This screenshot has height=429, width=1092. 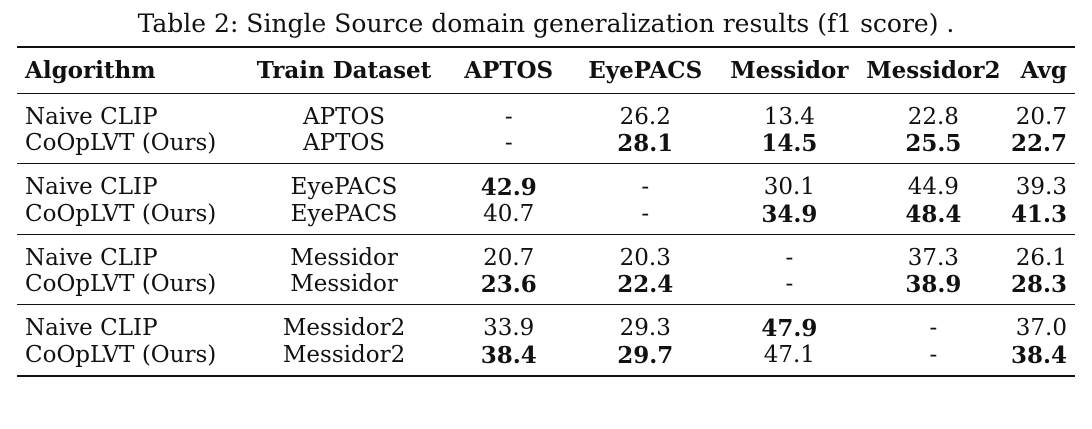 What do you see at coordinates (933, 284) in the screenshot?
I see `cell-messidor2: 38.9` at bounding box center [933, 284].